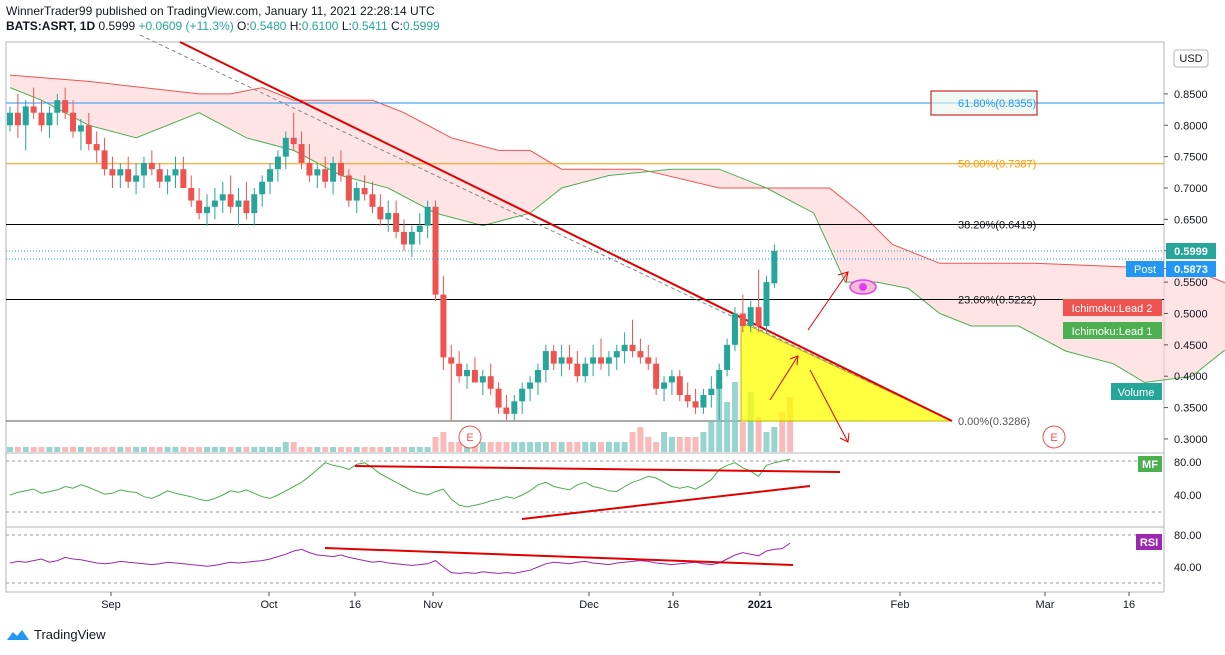  I want to click on y-tick-label: 0.7000, so click(1191, 189).